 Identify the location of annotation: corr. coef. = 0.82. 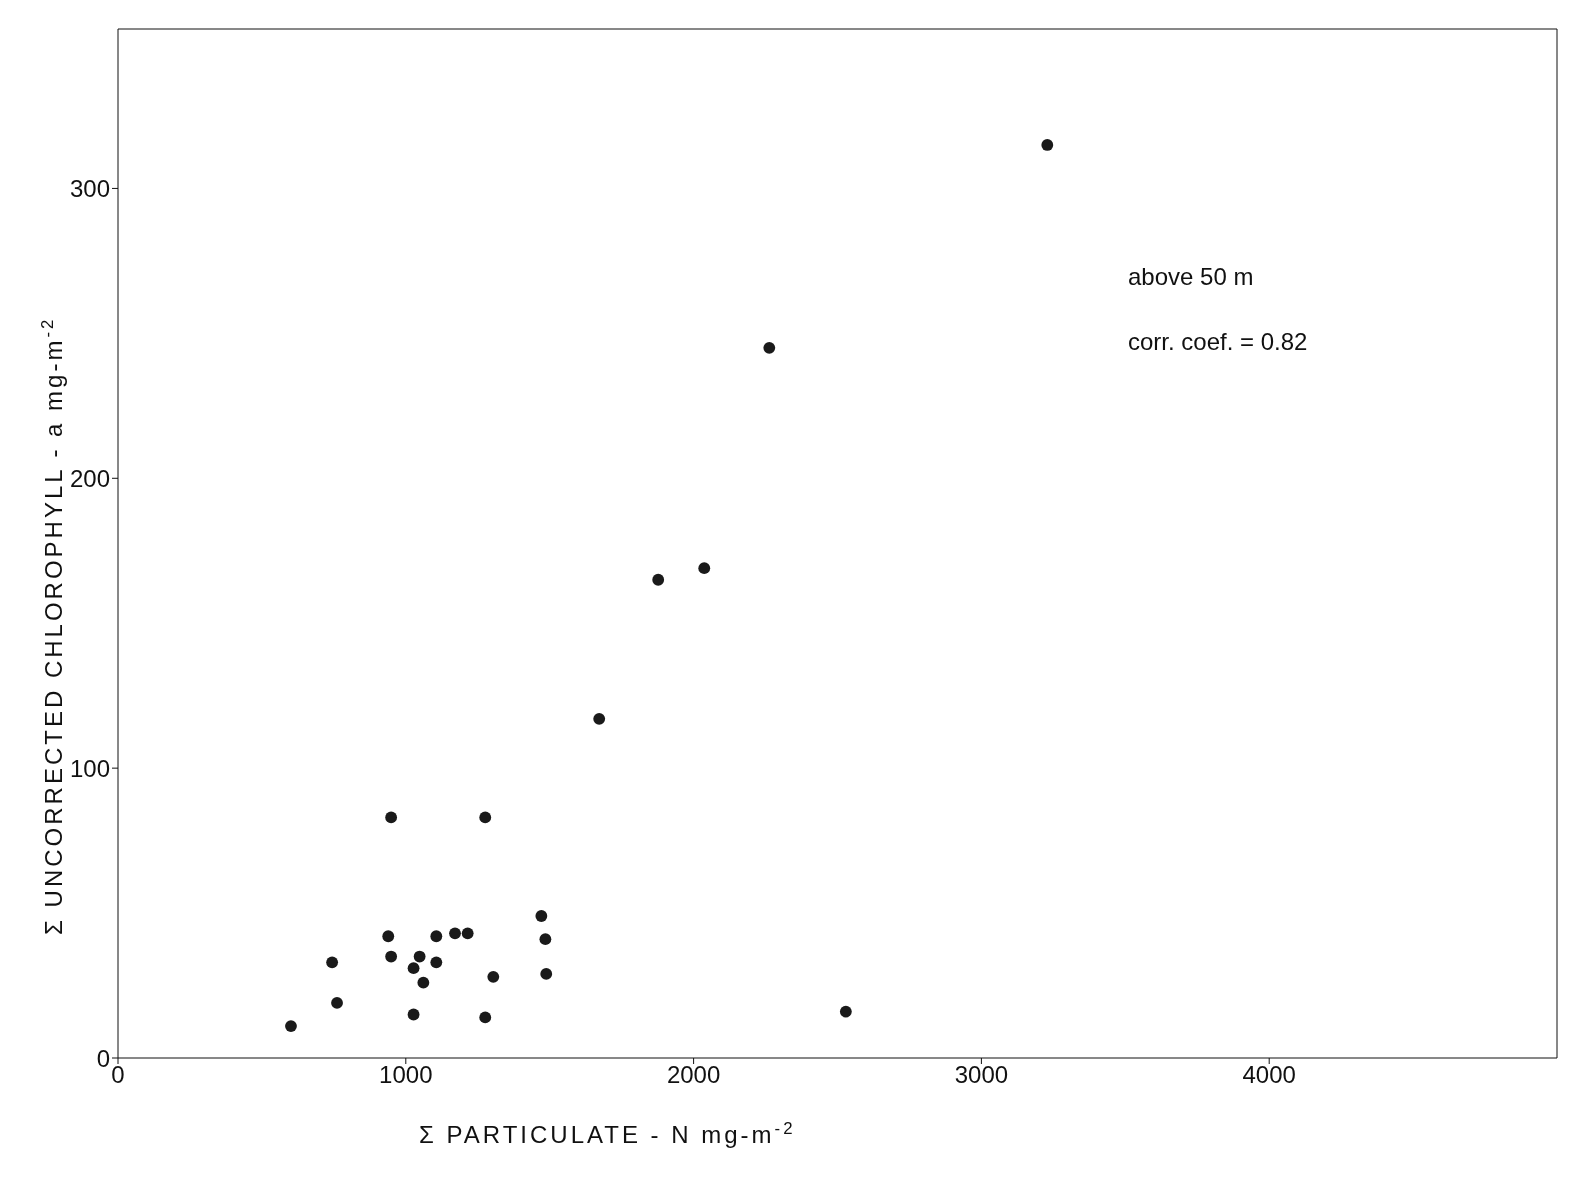
(1218, 342).